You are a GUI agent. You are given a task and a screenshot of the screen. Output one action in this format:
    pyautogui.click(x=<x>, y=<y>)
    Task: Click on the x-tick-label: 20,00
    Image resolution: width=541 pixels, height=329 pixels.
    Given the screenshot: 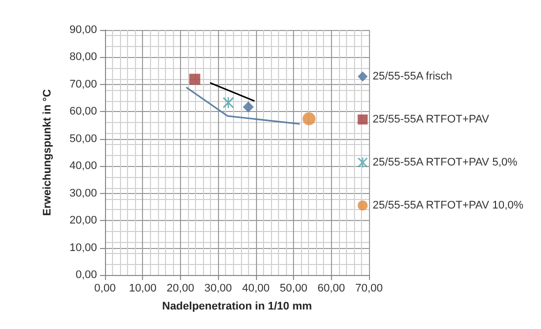 What is the action you would take?
    pyautogui.click(x=180, y=288)
    